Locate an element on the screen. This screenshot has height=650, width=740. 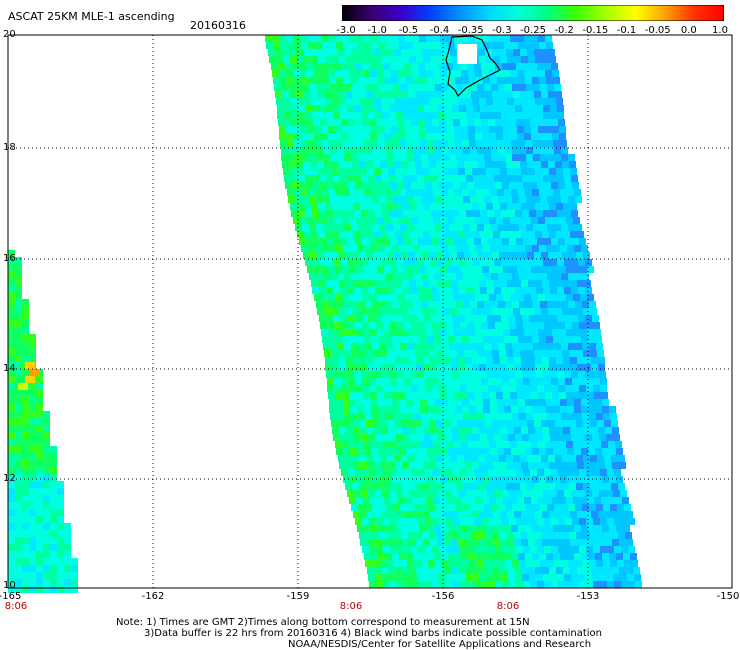
colorbar-label: -0.3 is located at coordinates (502, 30).